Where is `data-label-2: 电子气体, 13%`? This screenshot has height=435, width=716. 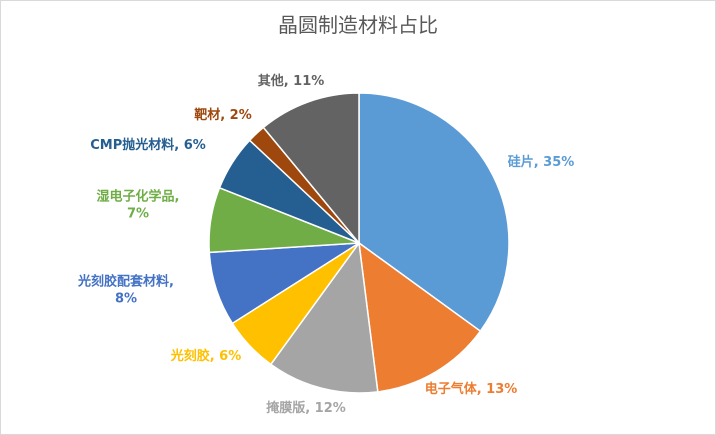 data-label-2: 电子气体, 13% is located at coordinates (471, 389).